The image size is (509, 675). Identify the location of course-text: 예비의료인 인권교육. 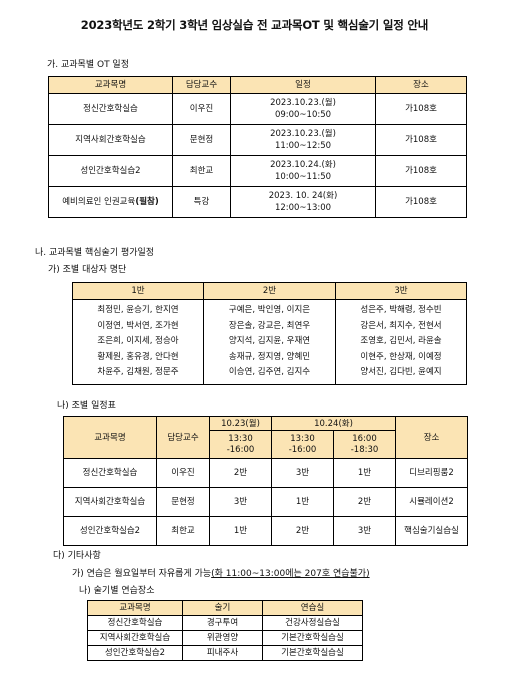
(99, 202).